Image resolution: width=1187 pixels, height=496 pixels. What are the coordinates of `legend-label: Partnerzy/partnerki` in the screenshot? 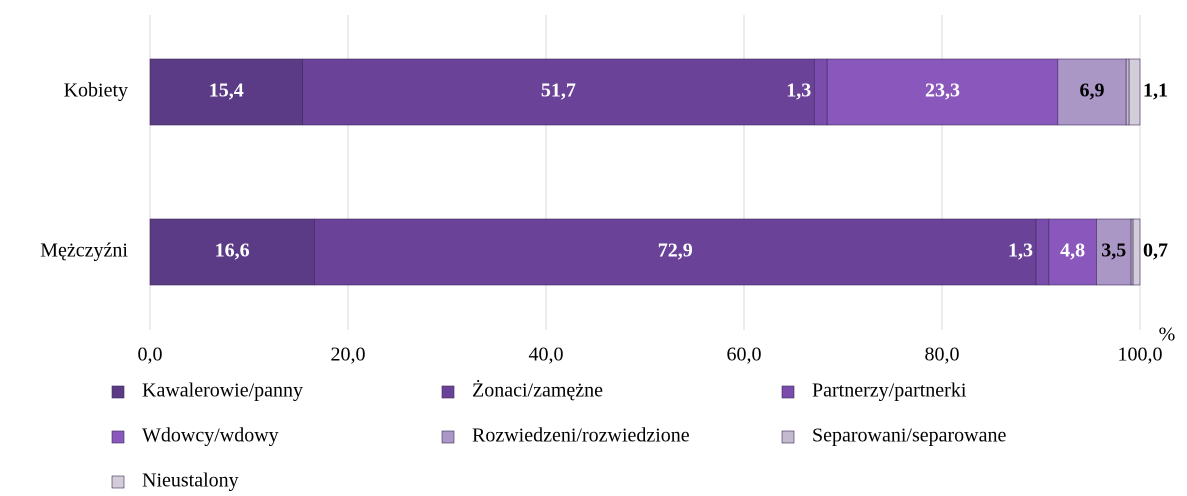 It's located at (889, 391).